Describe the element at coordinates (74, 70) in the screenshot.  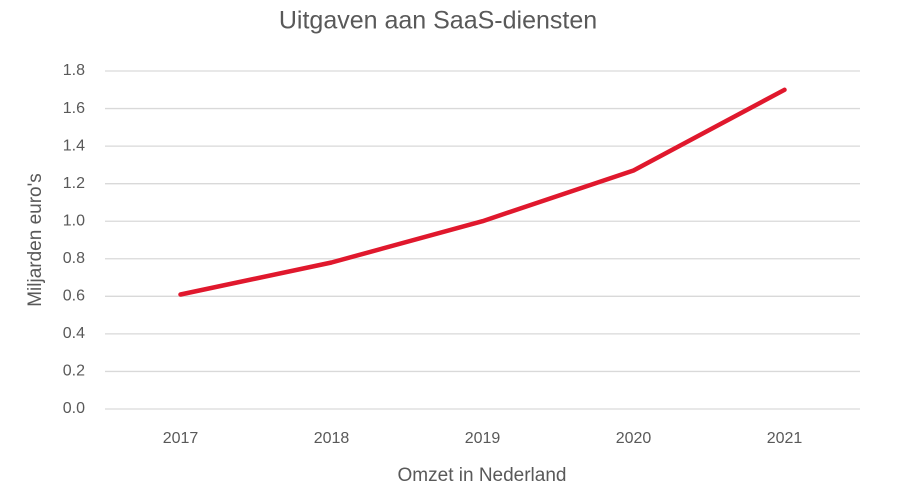
I see `y-tick-label: 1.8` at that location.